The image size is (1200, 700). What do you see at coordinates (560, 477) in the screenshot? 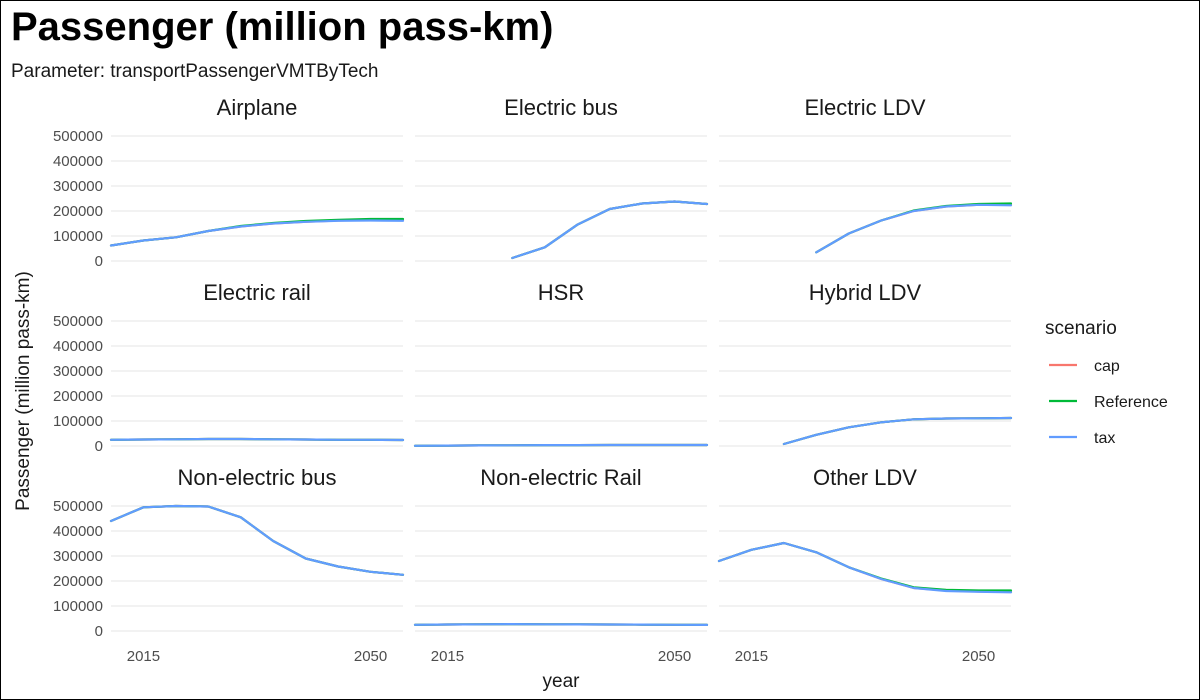
I see `facet-strip-label: Non-electric Rail` at bounding box center [560, 477].